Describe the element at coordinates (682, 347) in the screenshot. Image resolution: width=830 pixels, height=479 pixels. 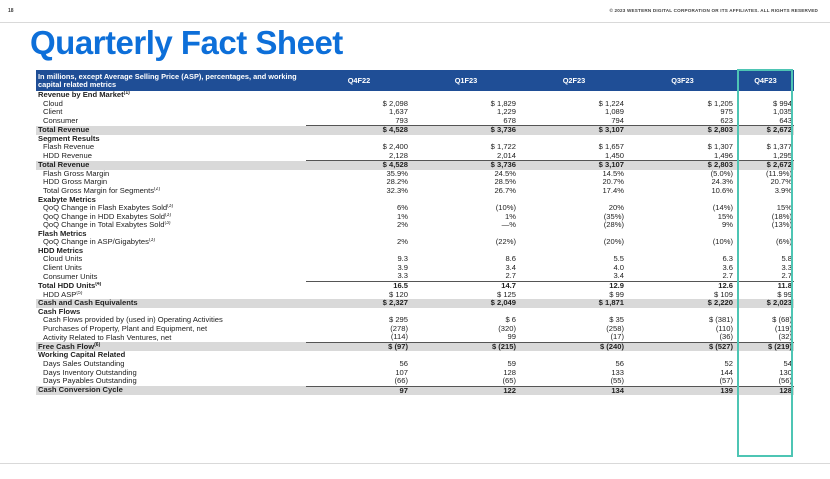
I see `table-cell: $ (527)` at that location.